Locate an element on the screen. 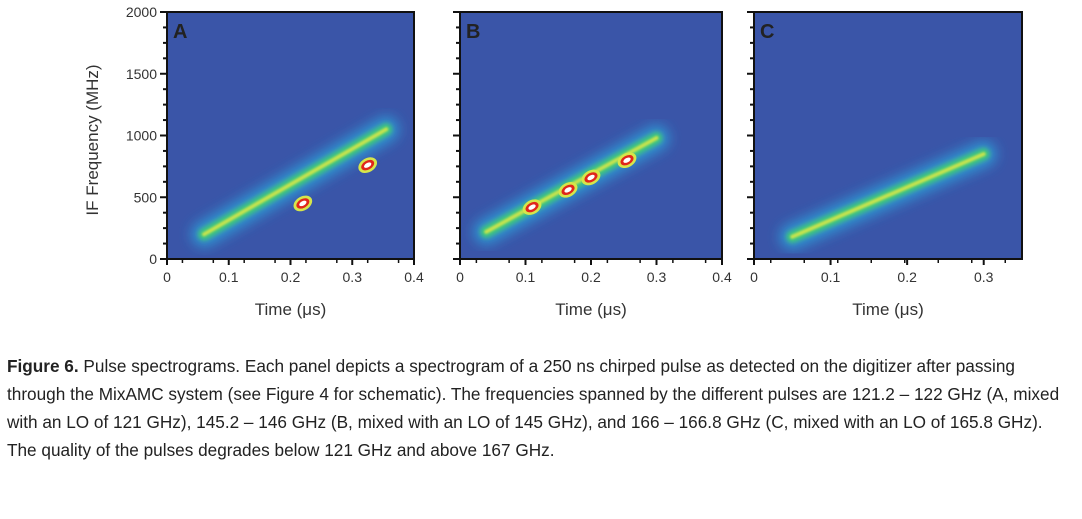  panel-letter: B is located at coordinates (473, 32).